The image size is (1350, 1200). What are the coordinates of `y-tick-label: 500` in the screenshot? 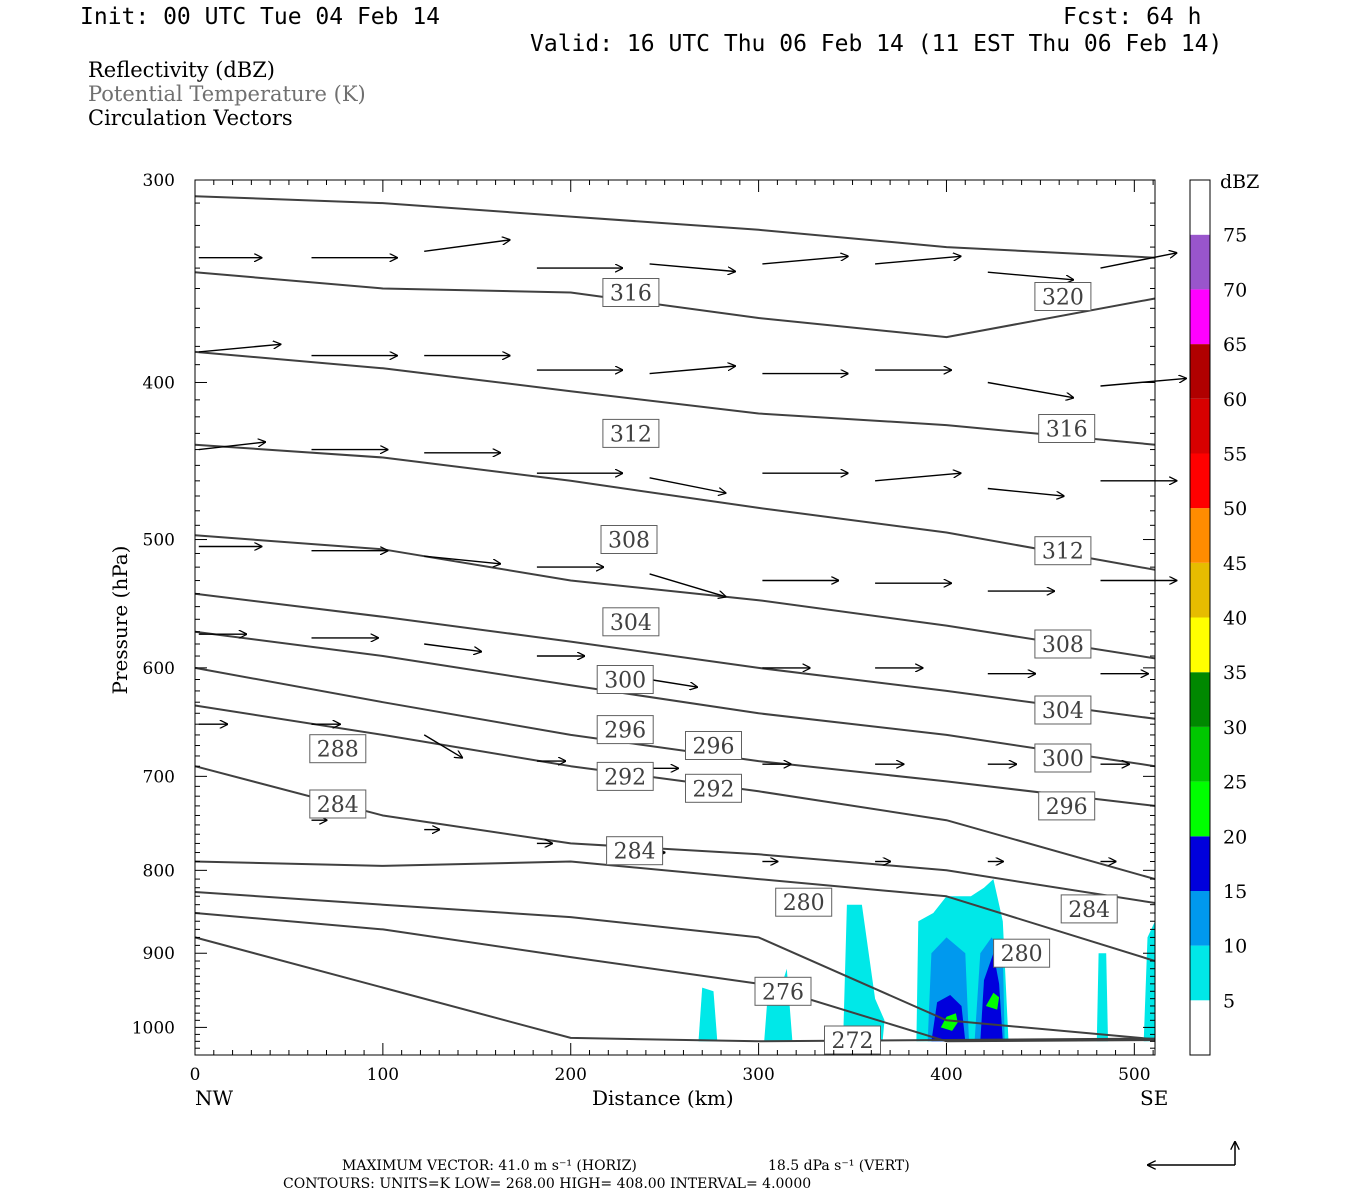 It's located at (159, 541).